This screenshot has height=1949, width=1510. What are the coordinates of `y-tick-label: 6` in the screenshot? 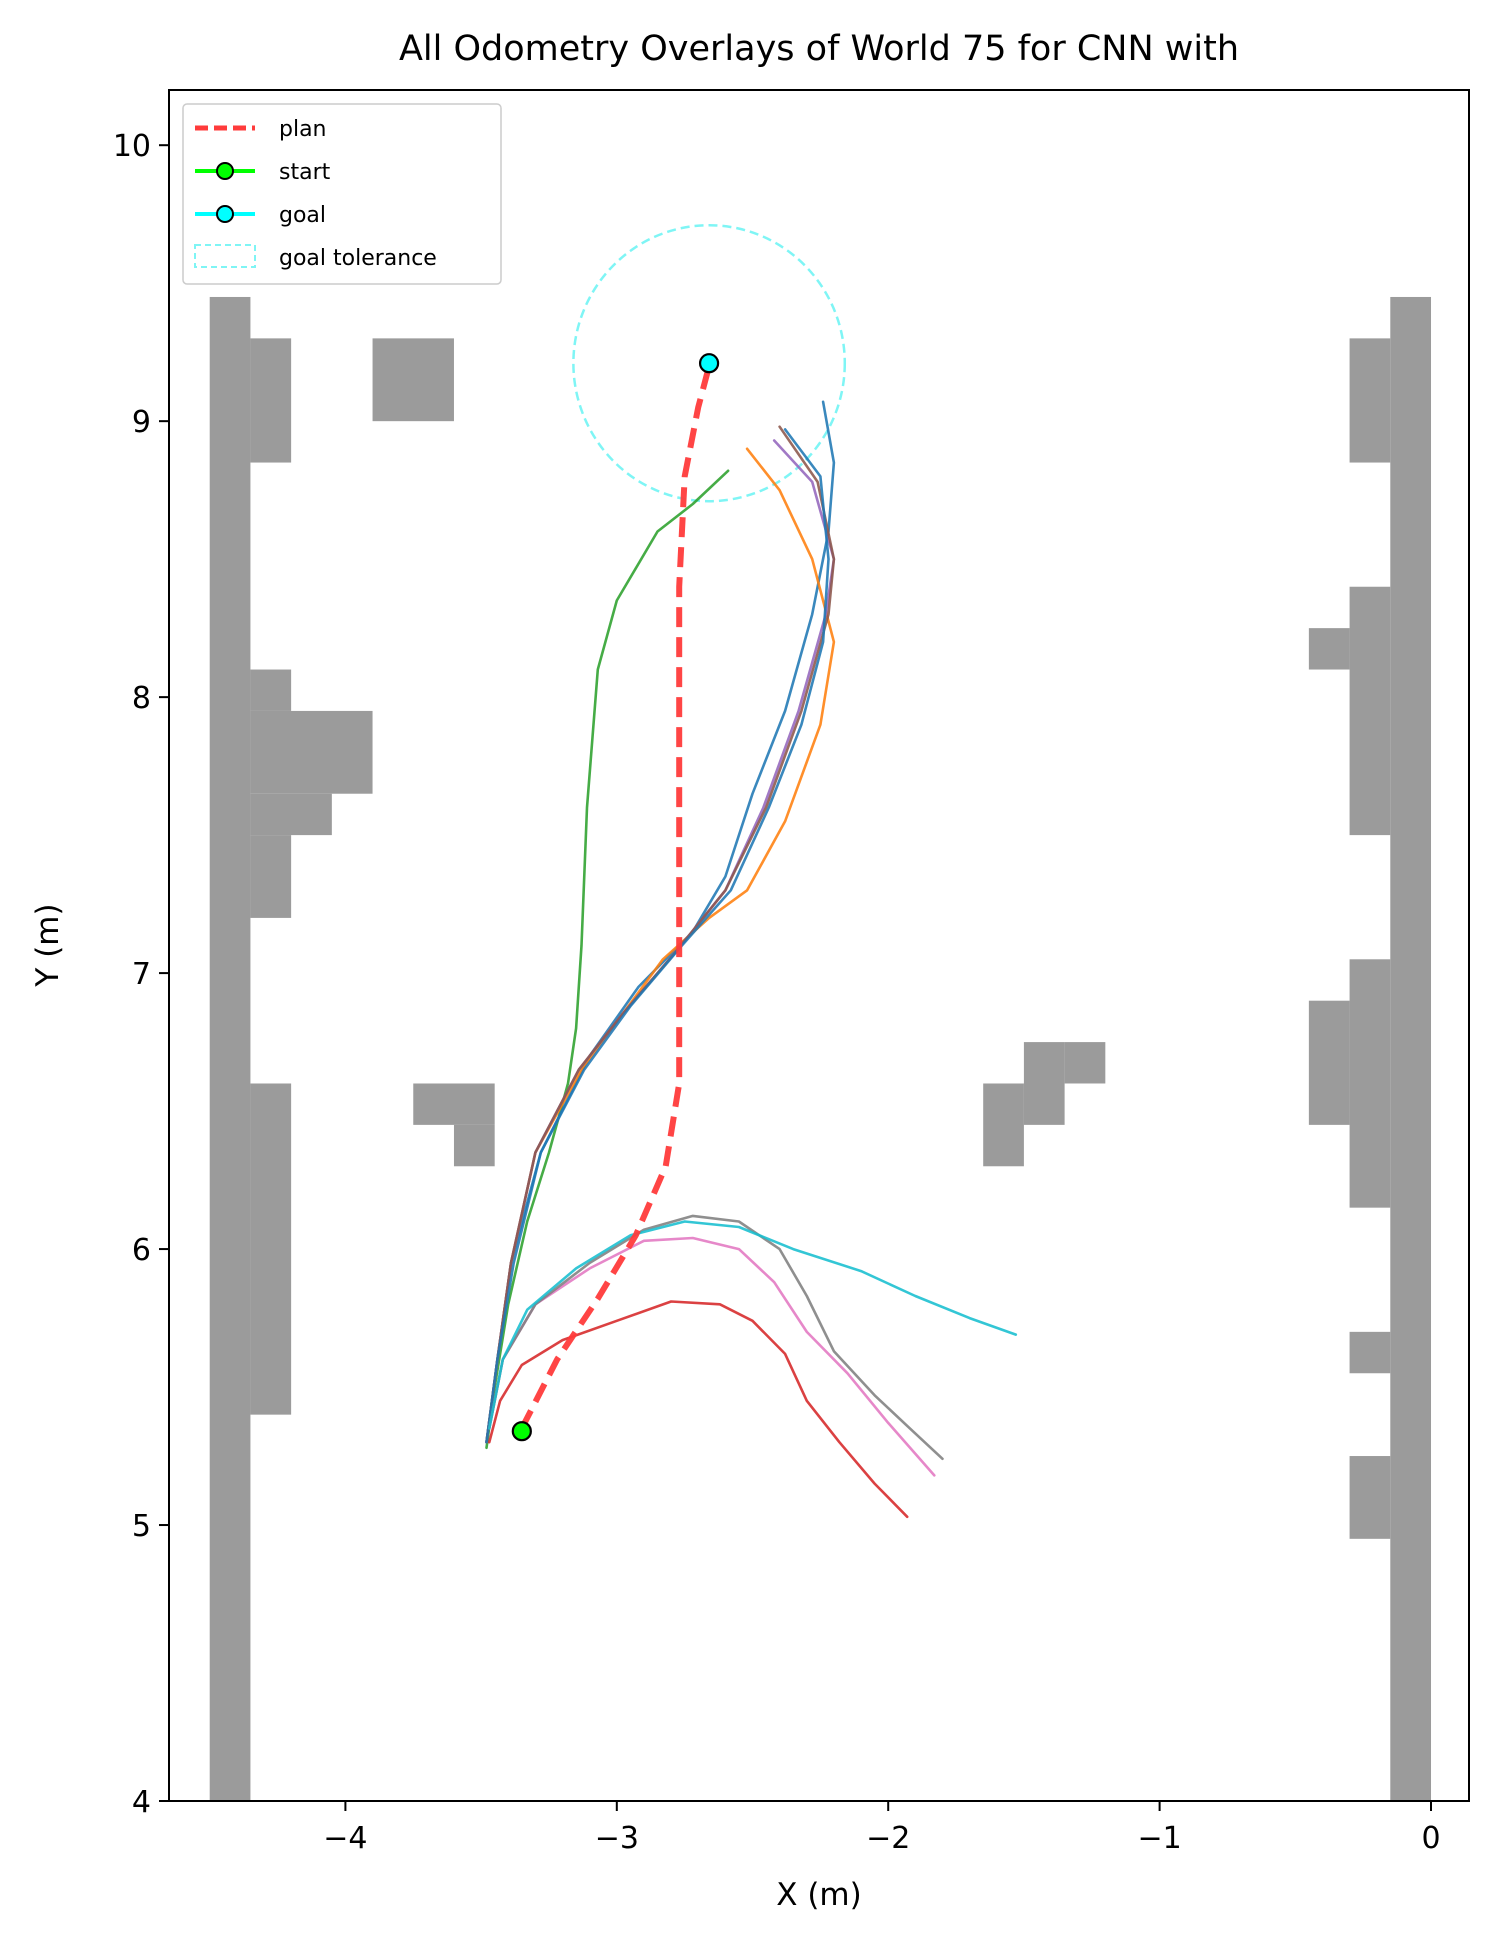 It's located at (141, 1250).